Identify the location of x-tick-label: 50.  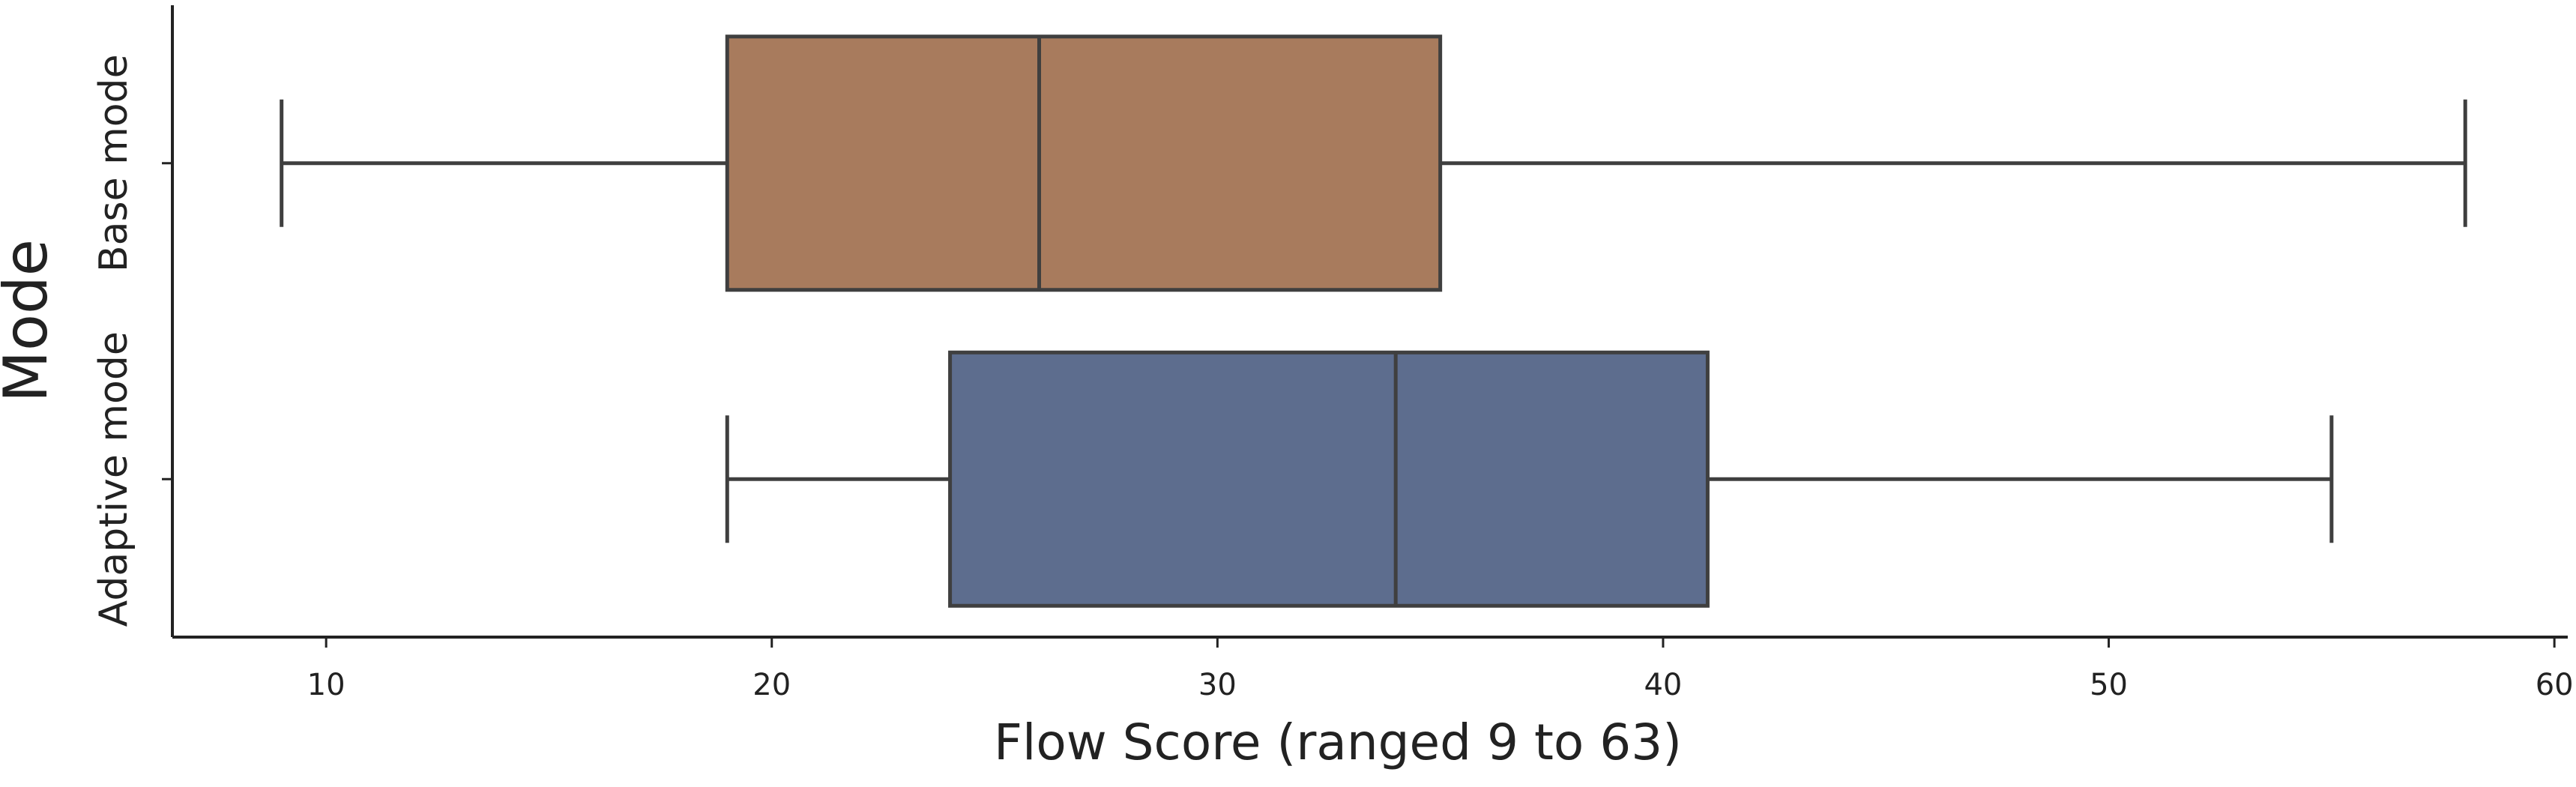
(2109, 685).